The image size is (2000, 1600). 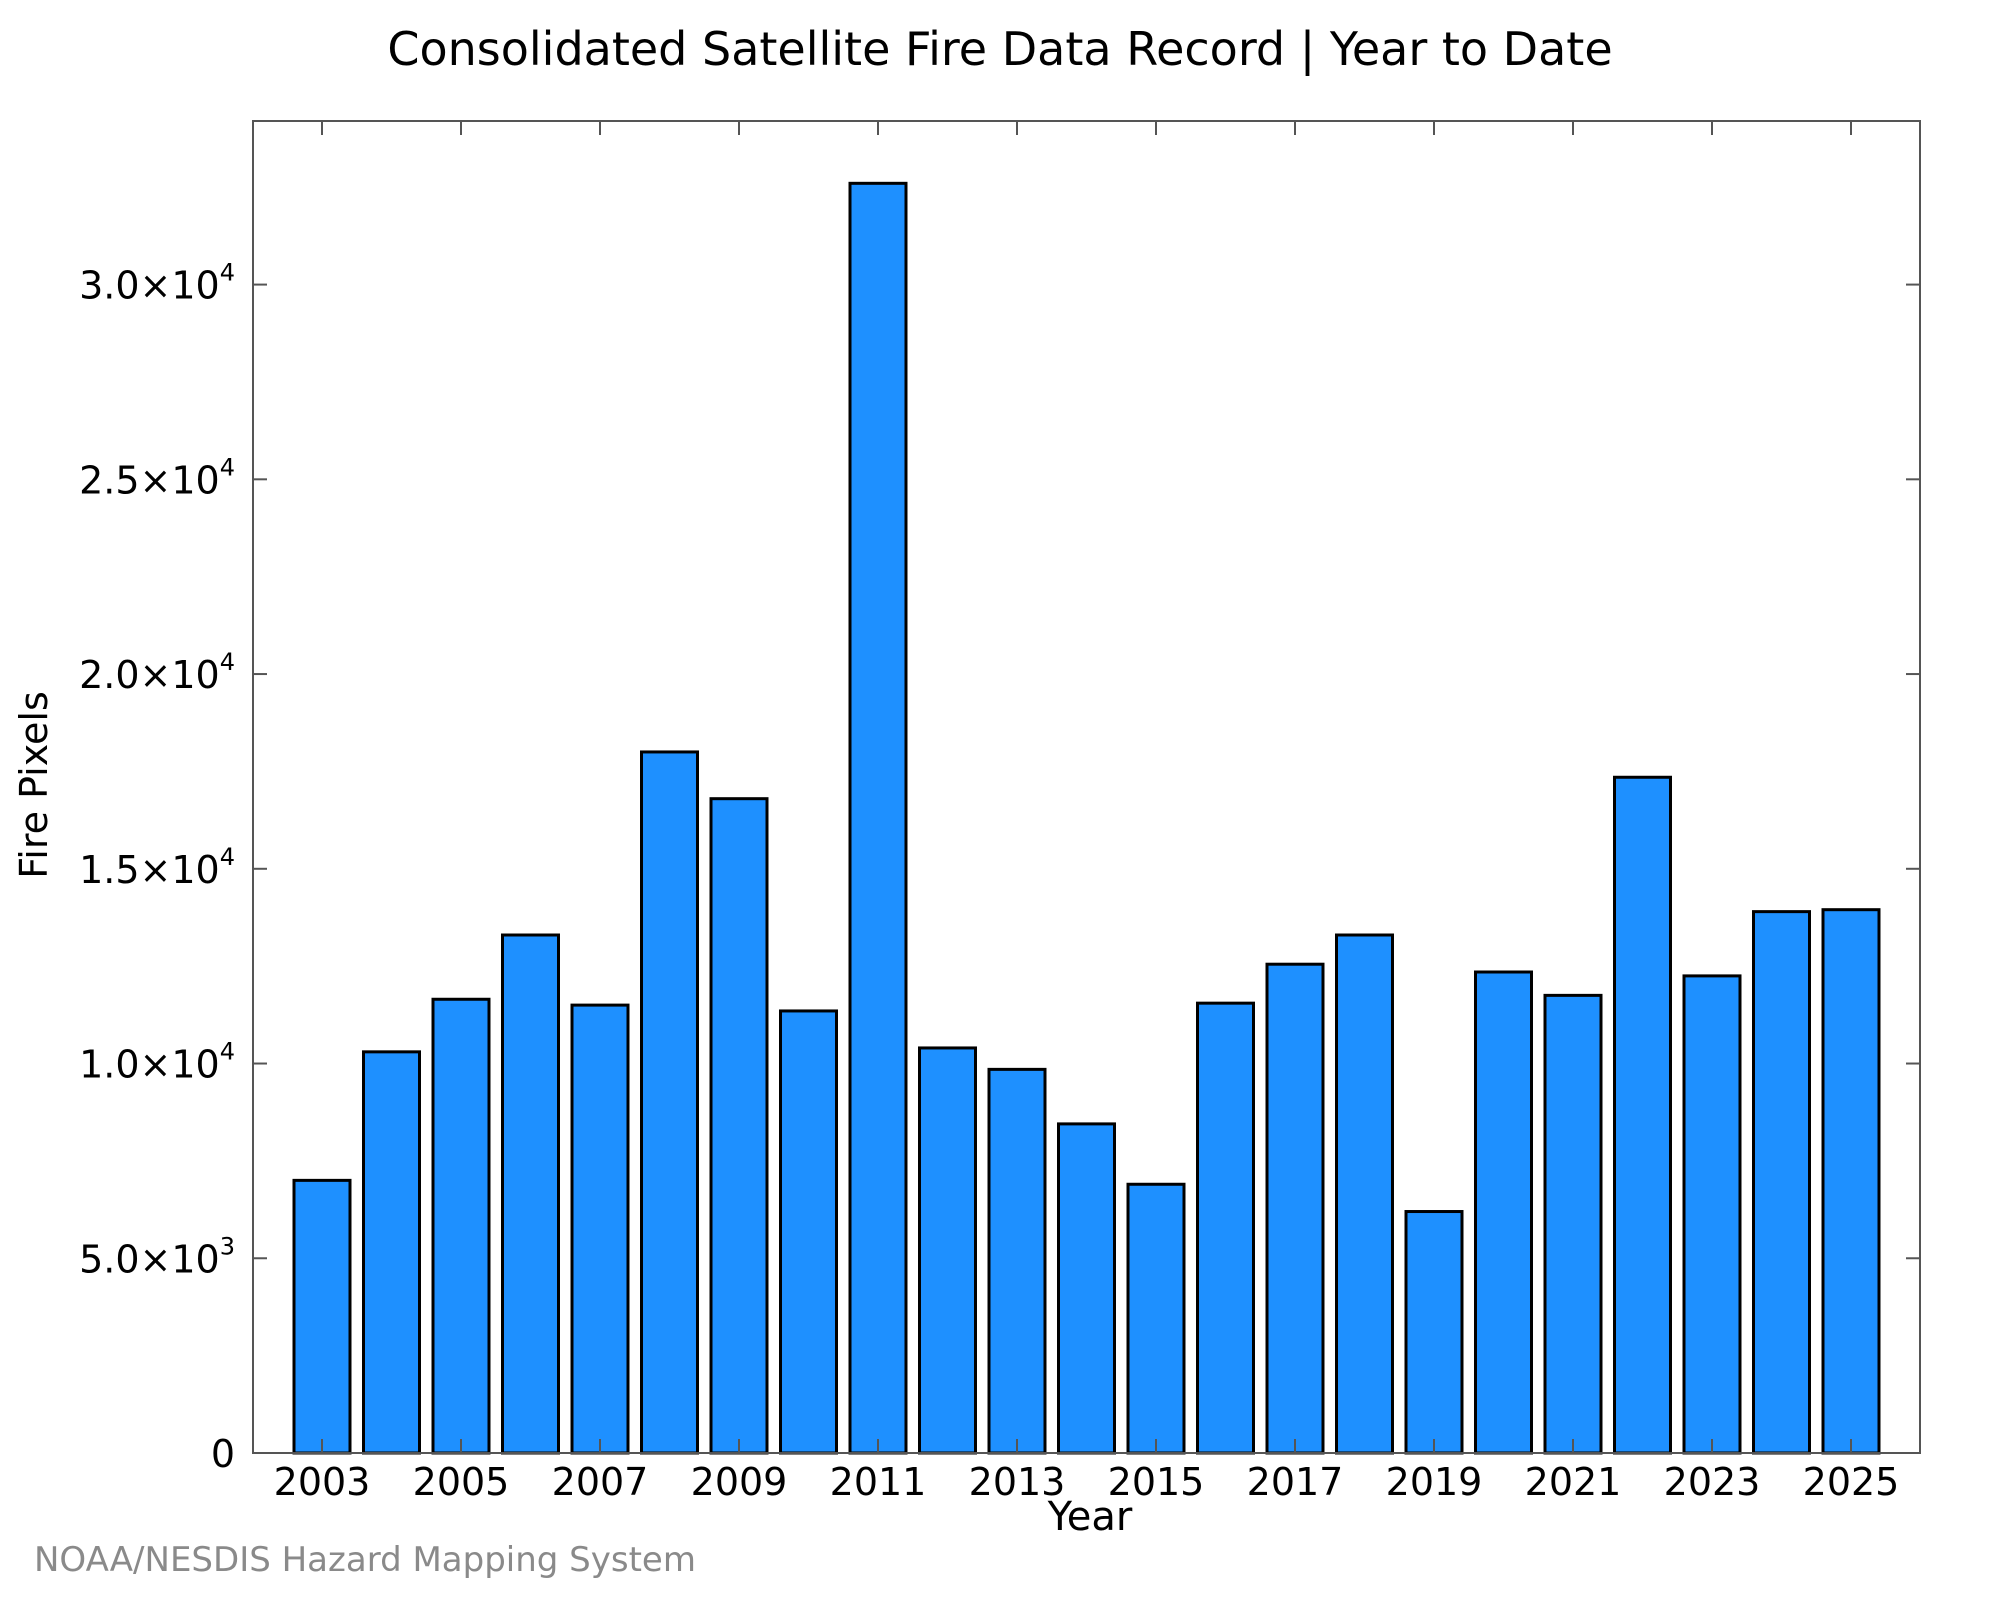 I want to click on x-tick-label-2017: 2017, so click(x=1295, y=1482).